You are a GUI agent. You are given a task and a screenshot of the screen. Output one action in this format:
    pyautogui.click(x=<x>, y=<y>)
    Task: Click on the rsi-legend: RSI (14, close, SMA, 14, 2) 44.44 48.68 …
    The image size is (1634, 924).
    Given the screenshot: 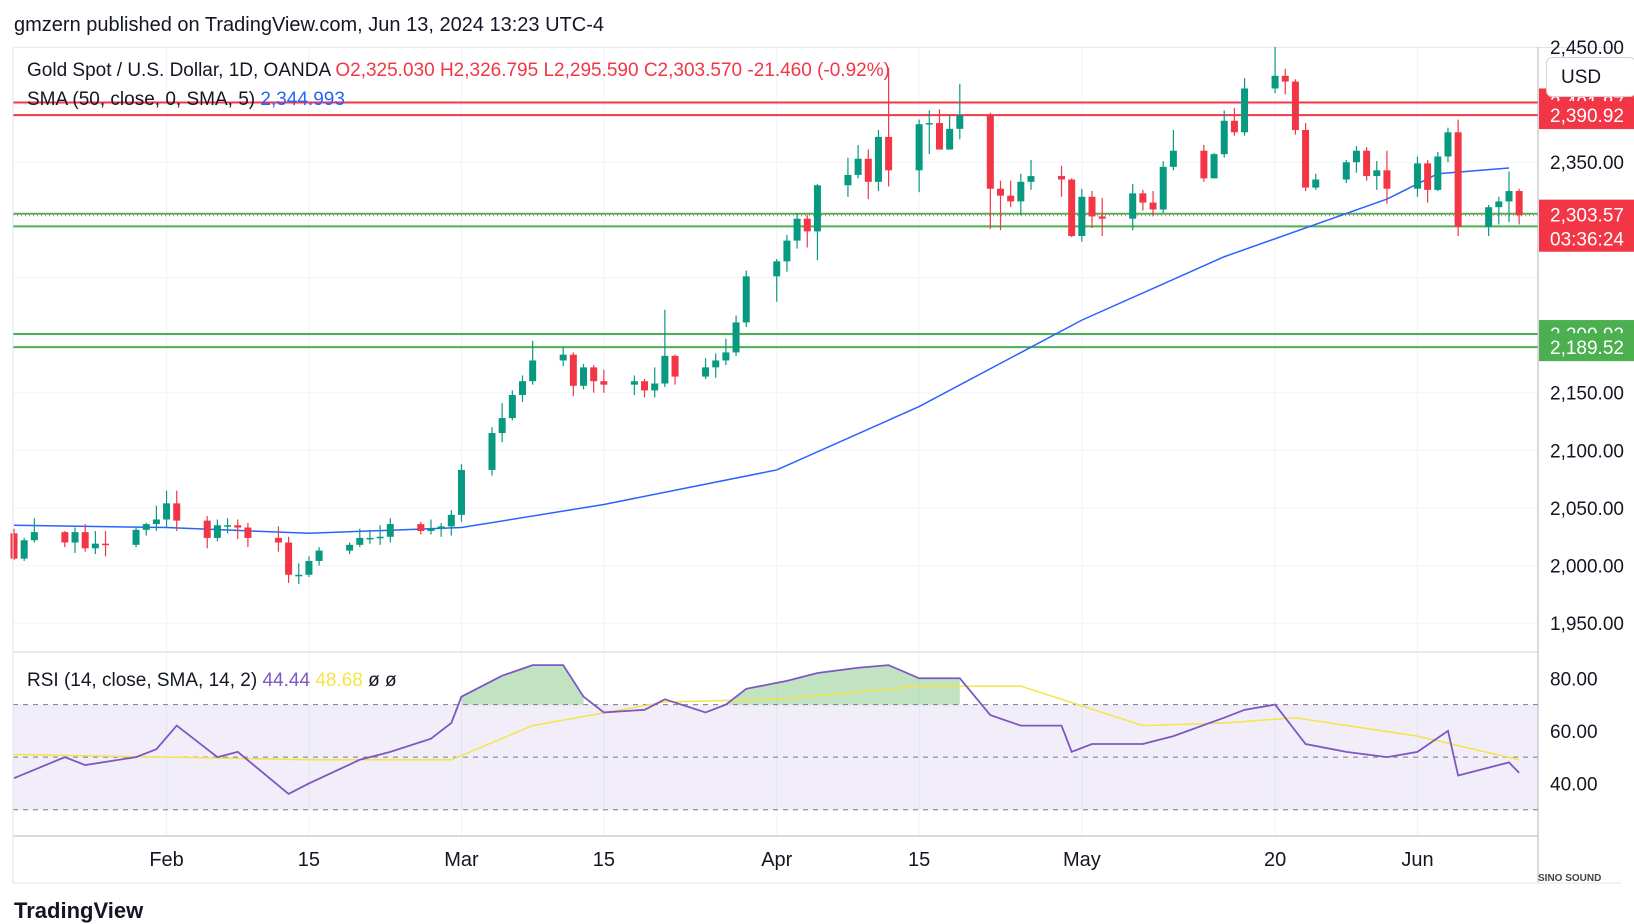 What is the action you would take?
    pyautogui.click(x=212, y=681)
    